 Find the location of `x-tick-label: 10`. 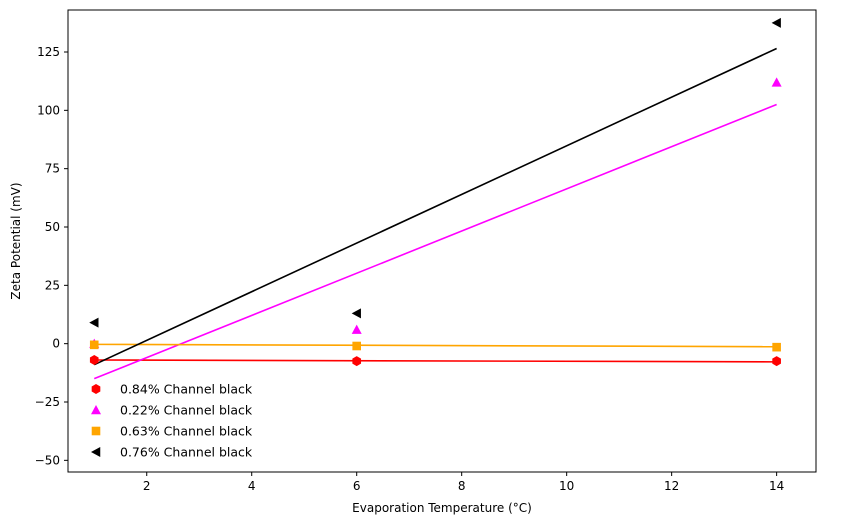

x-tick-label: 10 is located at coordinates (566, 486).